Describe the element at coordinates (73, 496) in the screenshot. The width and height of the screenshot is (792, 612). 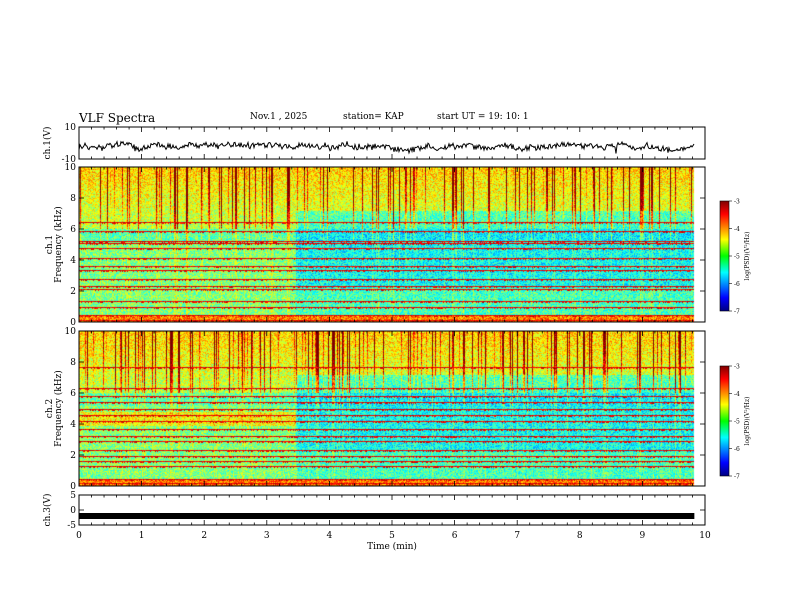
I see `ch3-waveform-ytick-5: 5` at that location.